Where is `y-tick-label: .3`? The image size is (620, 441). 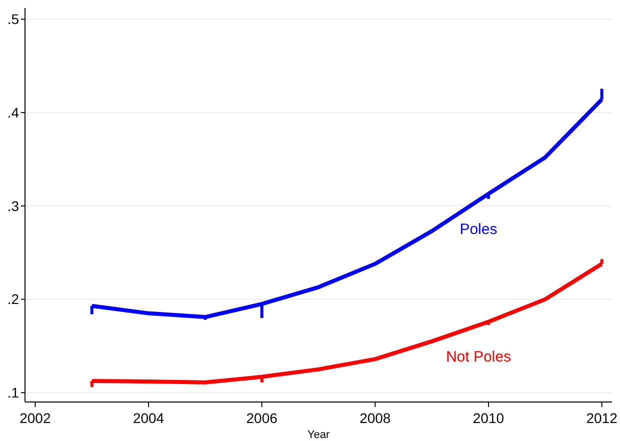
y-tick-label: .3 is located at coordinates (13, 206).